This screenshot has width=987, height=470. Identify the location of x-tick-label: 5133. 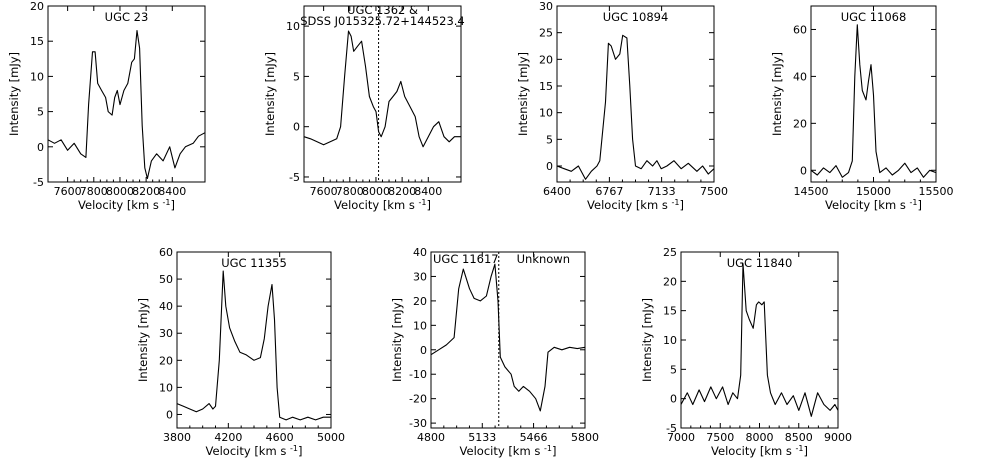
(482, 437).